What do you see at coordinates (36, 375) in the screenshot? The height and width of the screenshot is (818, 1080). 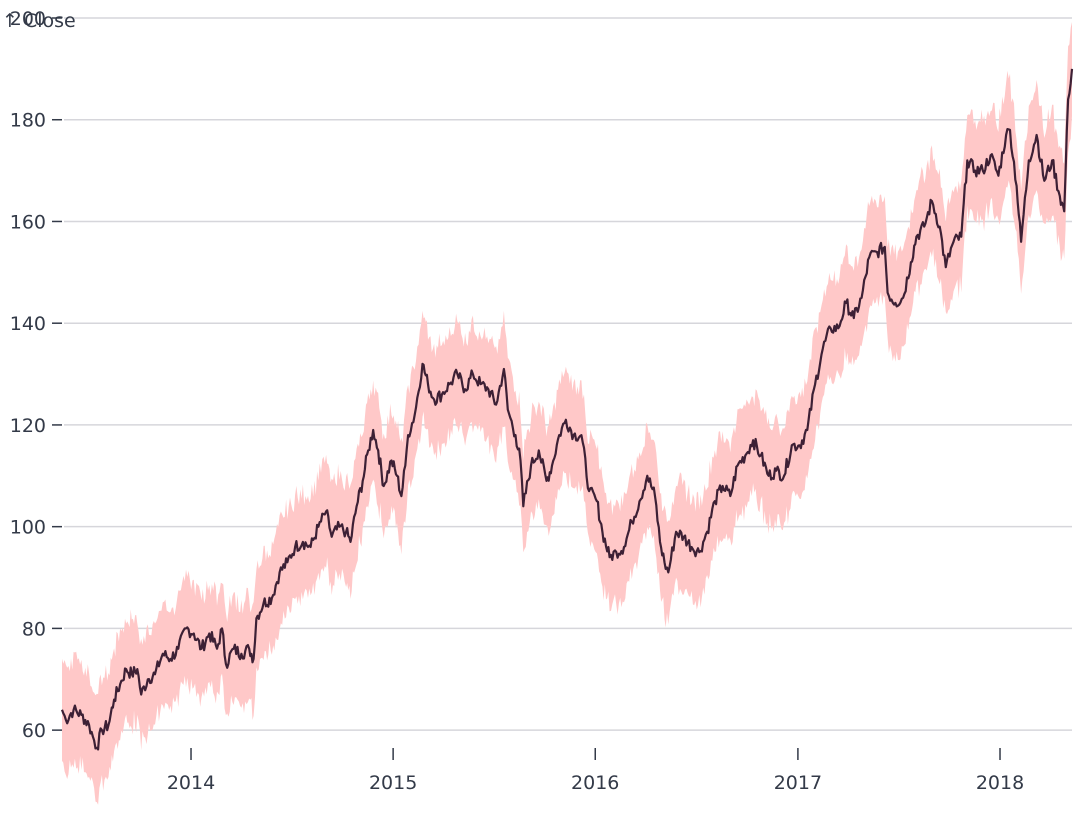 I see `y-axis: 60 80 100 120 140 160 180 200` at bounding box center [36, 375].